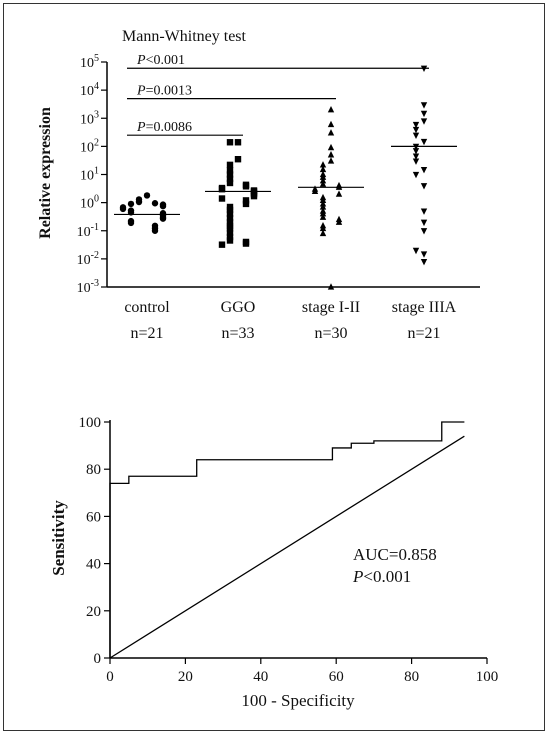  I want to click on auc-annotation: AUC=0.858, so click(395, 554).